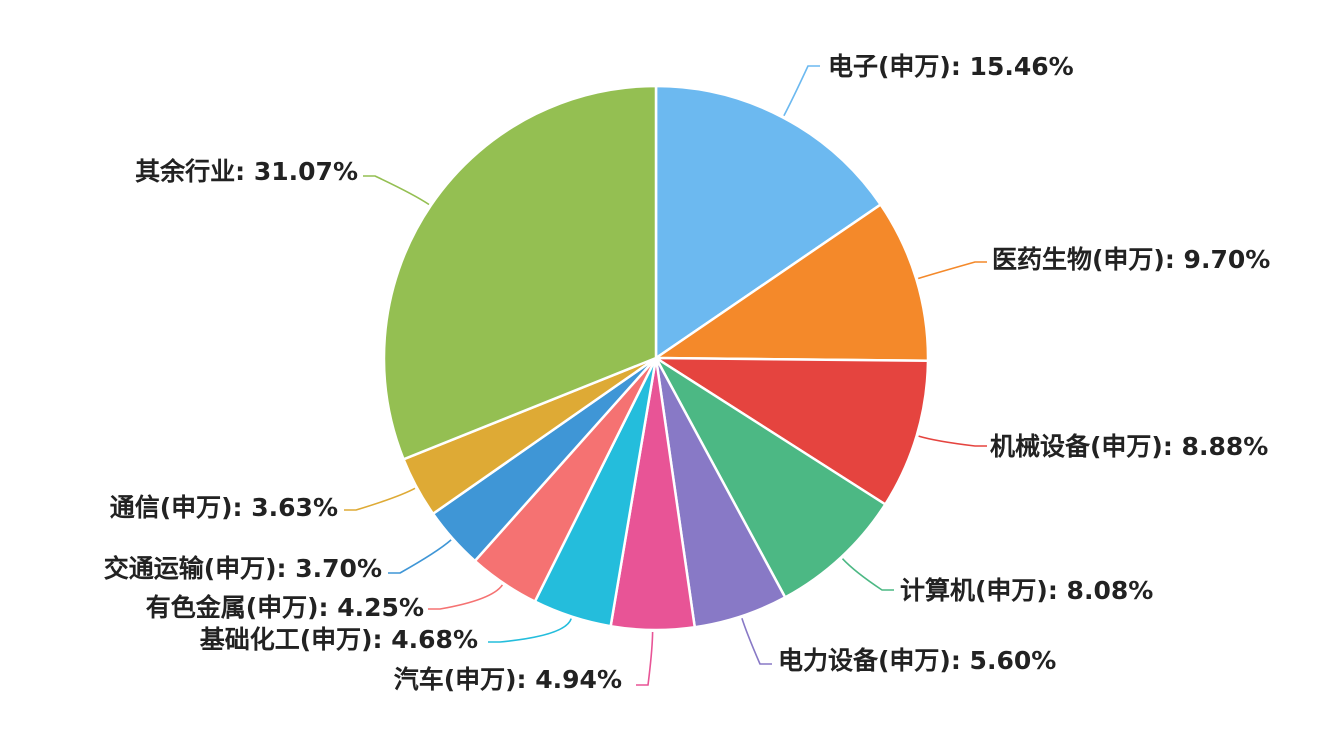  I want to click on slice-label: 交通运输(申万): 3.70%, so click(243, 568).